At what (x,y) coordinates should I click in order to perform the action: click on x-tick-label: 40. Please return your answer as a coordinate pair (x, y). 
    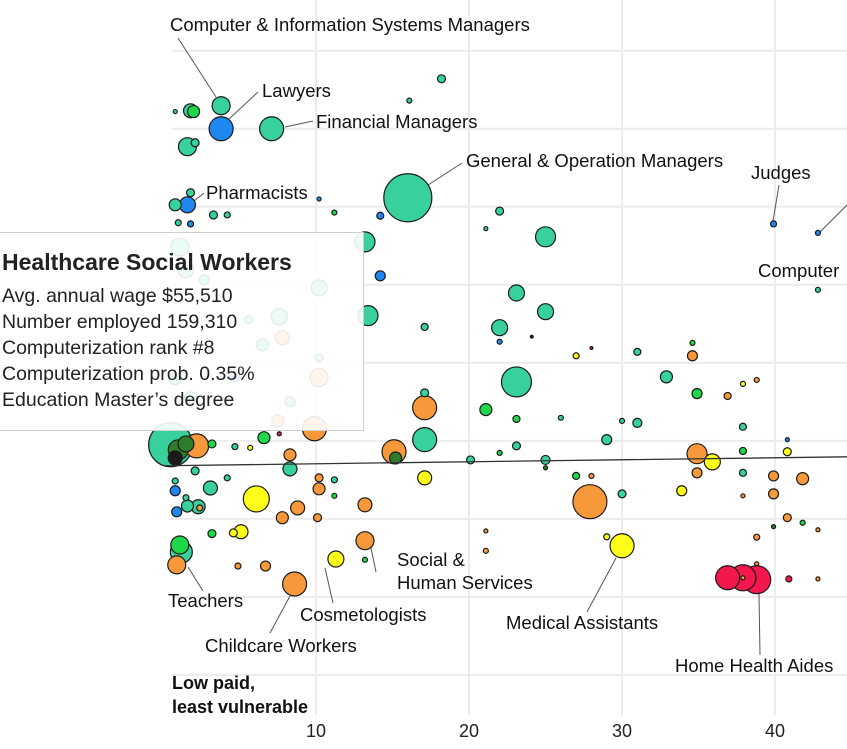
    Looking at the image, I should click on (775, 731).